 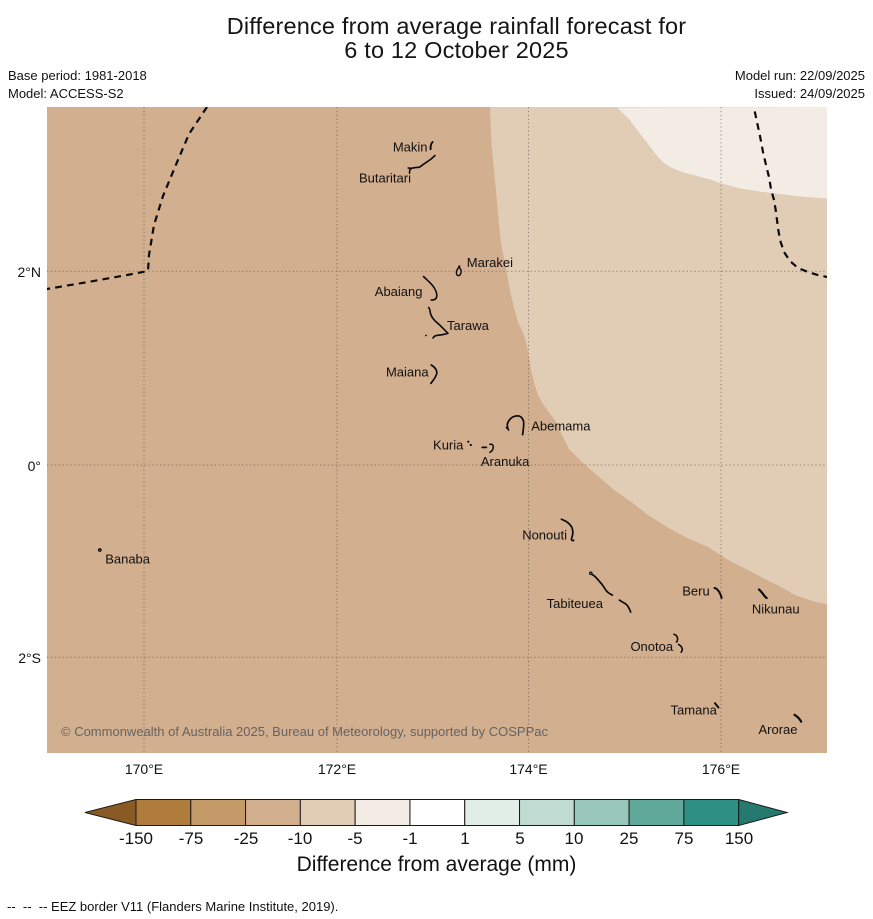 I want to click on svg-text: Nonouti, so click(x=544, y=534).